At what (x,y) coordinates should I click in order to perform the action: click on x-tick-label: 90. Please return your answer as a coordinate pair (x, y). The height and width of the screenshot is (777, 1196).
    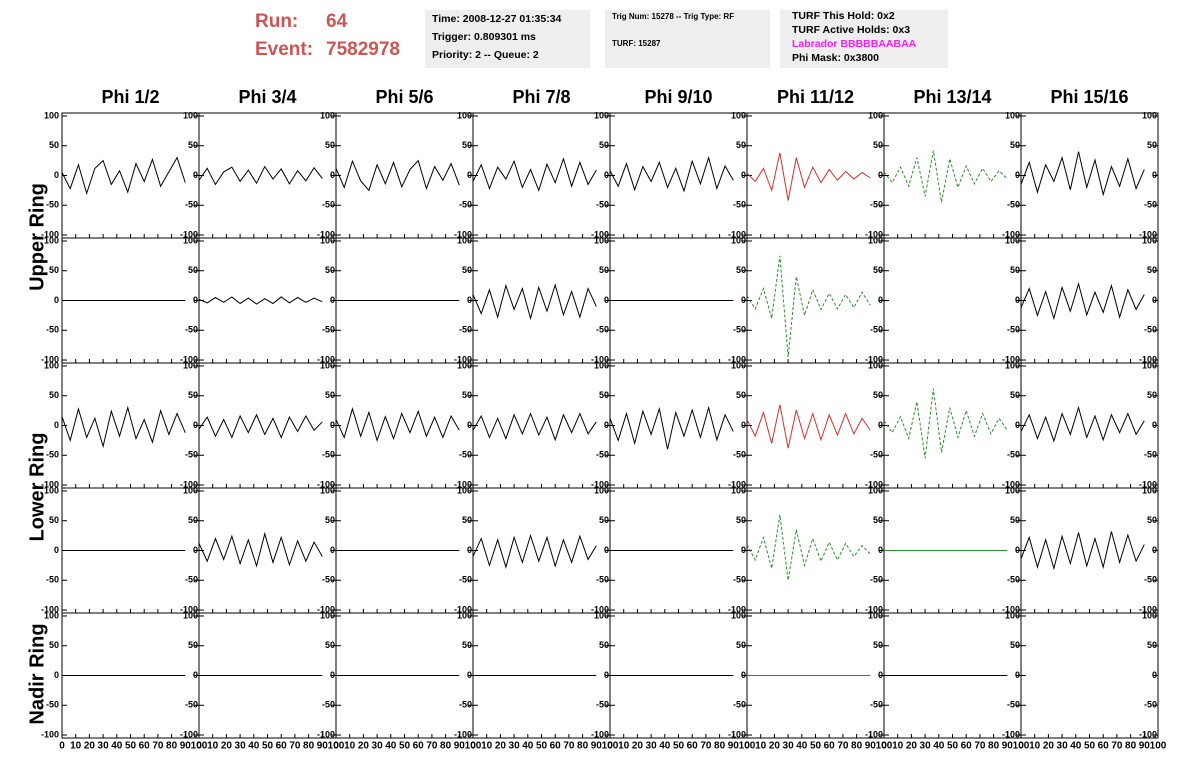
    Looking at the image, I should click on (734, 746).